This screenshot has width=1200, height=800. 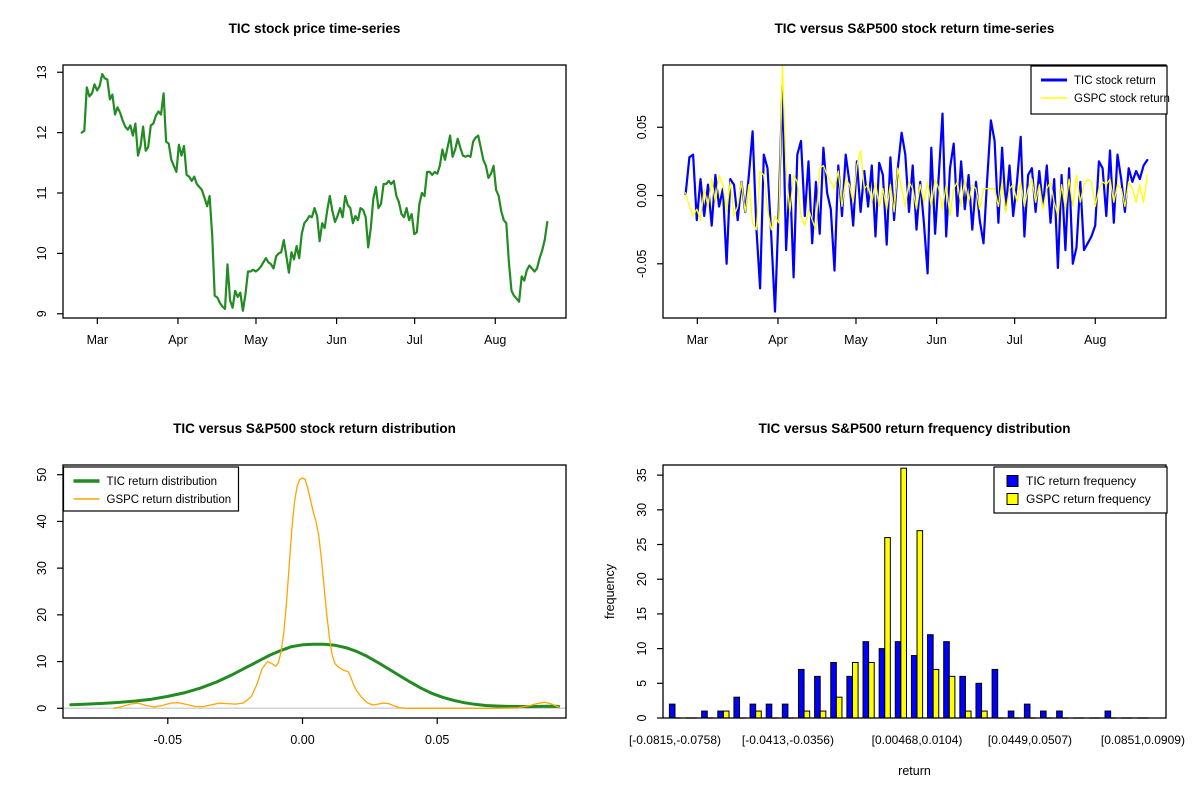 What do you see at coordinates (42, 475) in the screenshot?
I see `y-tick-label: 50` at bounding box center [42, 475].